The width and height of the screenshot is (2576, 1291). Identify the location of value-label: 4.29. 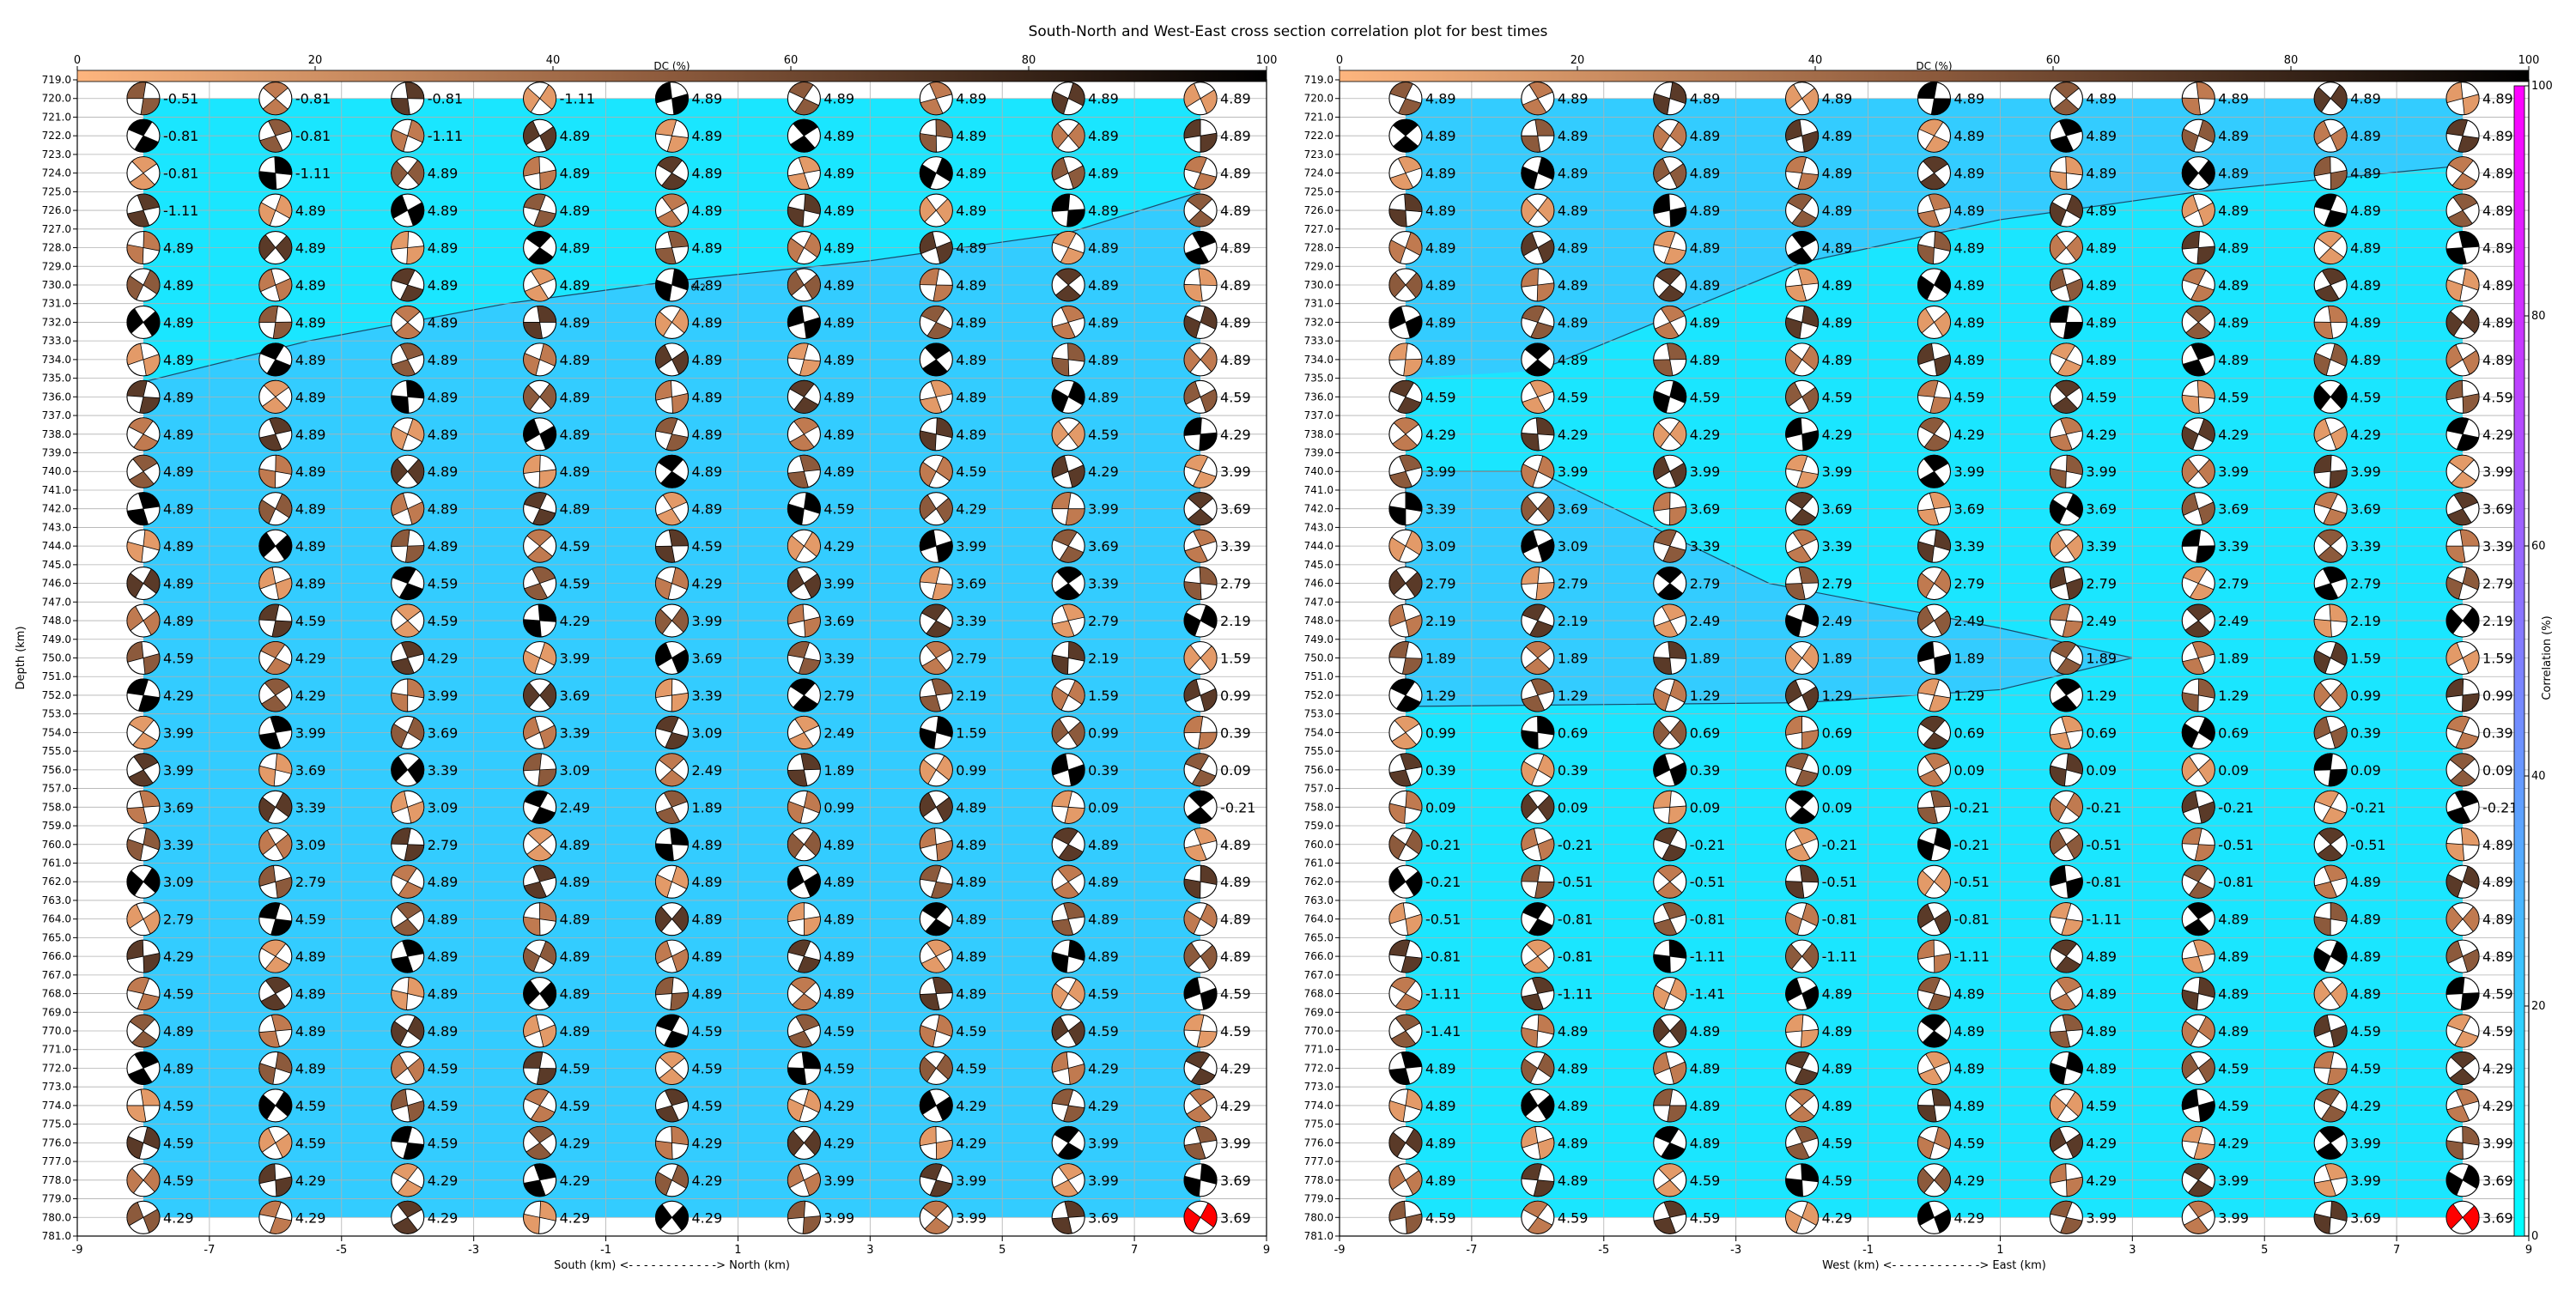
(2365, 435).